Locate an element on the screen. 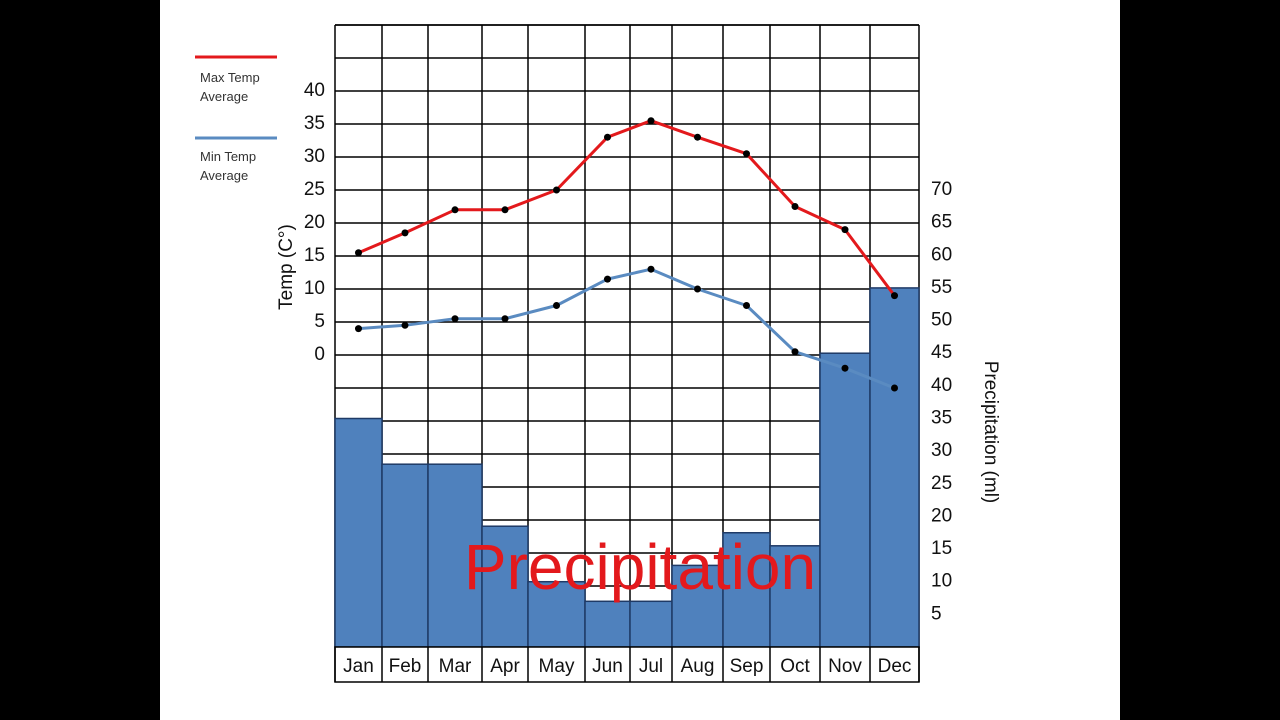 The image size is (1280, 720). y2-tick-label: 60 is located at coordinates (941, 254).